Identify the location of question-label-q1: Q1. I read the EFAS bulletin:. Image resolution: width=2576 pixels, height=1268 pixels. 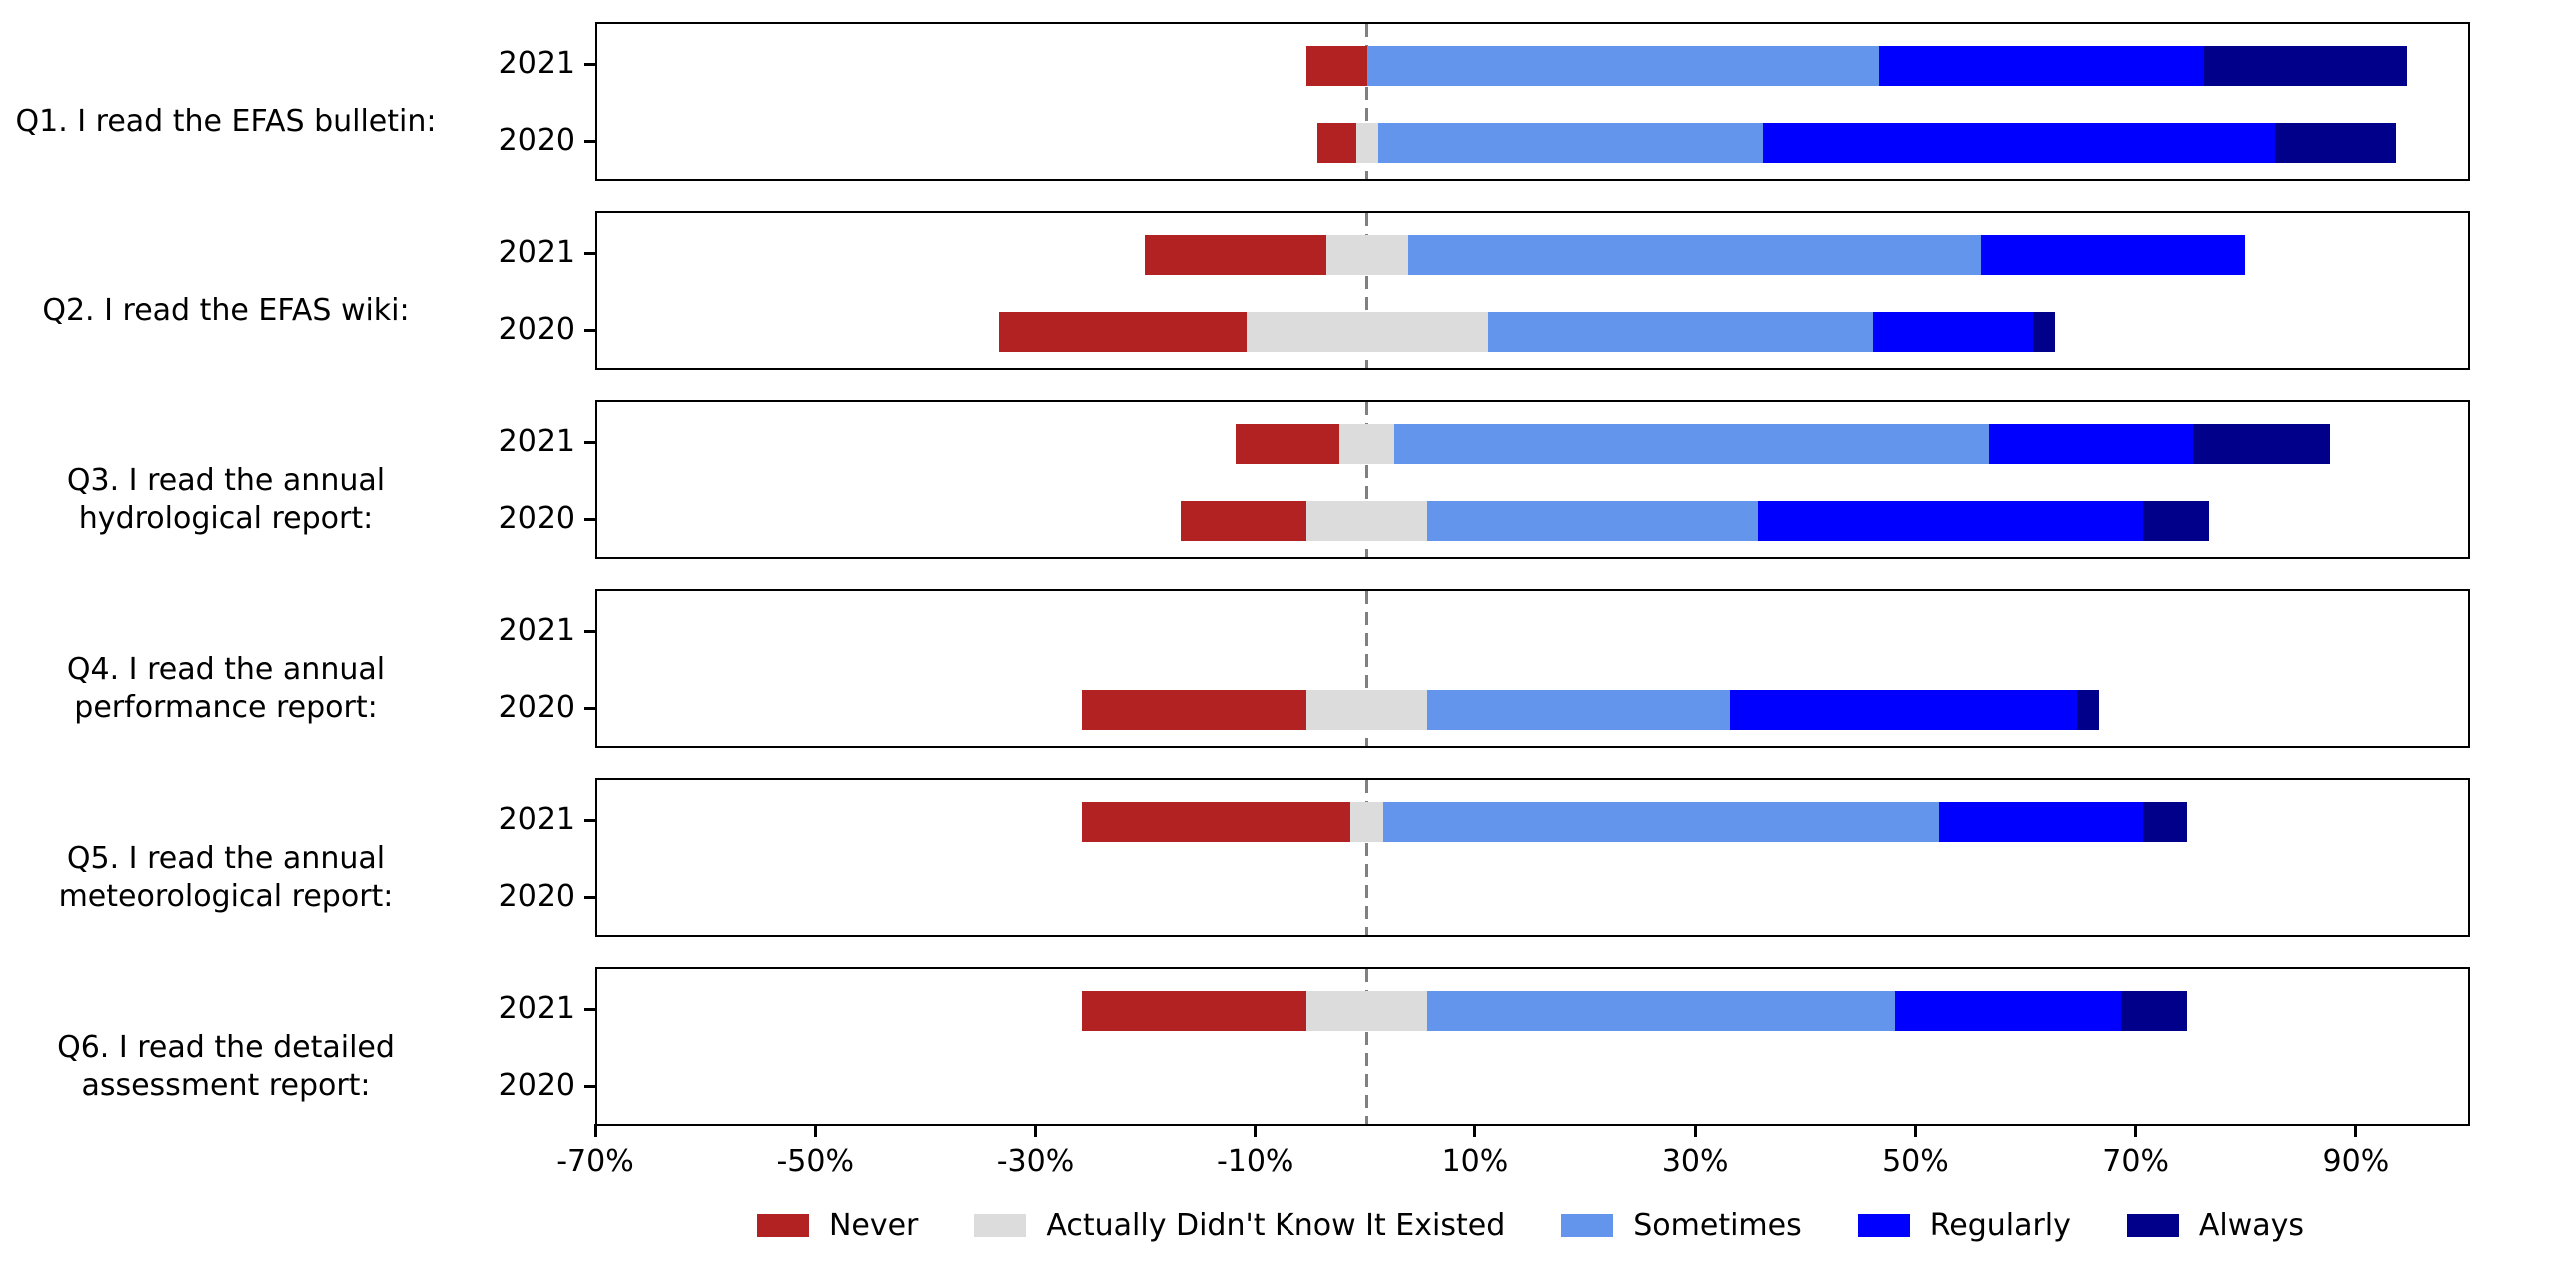
(226, 122).